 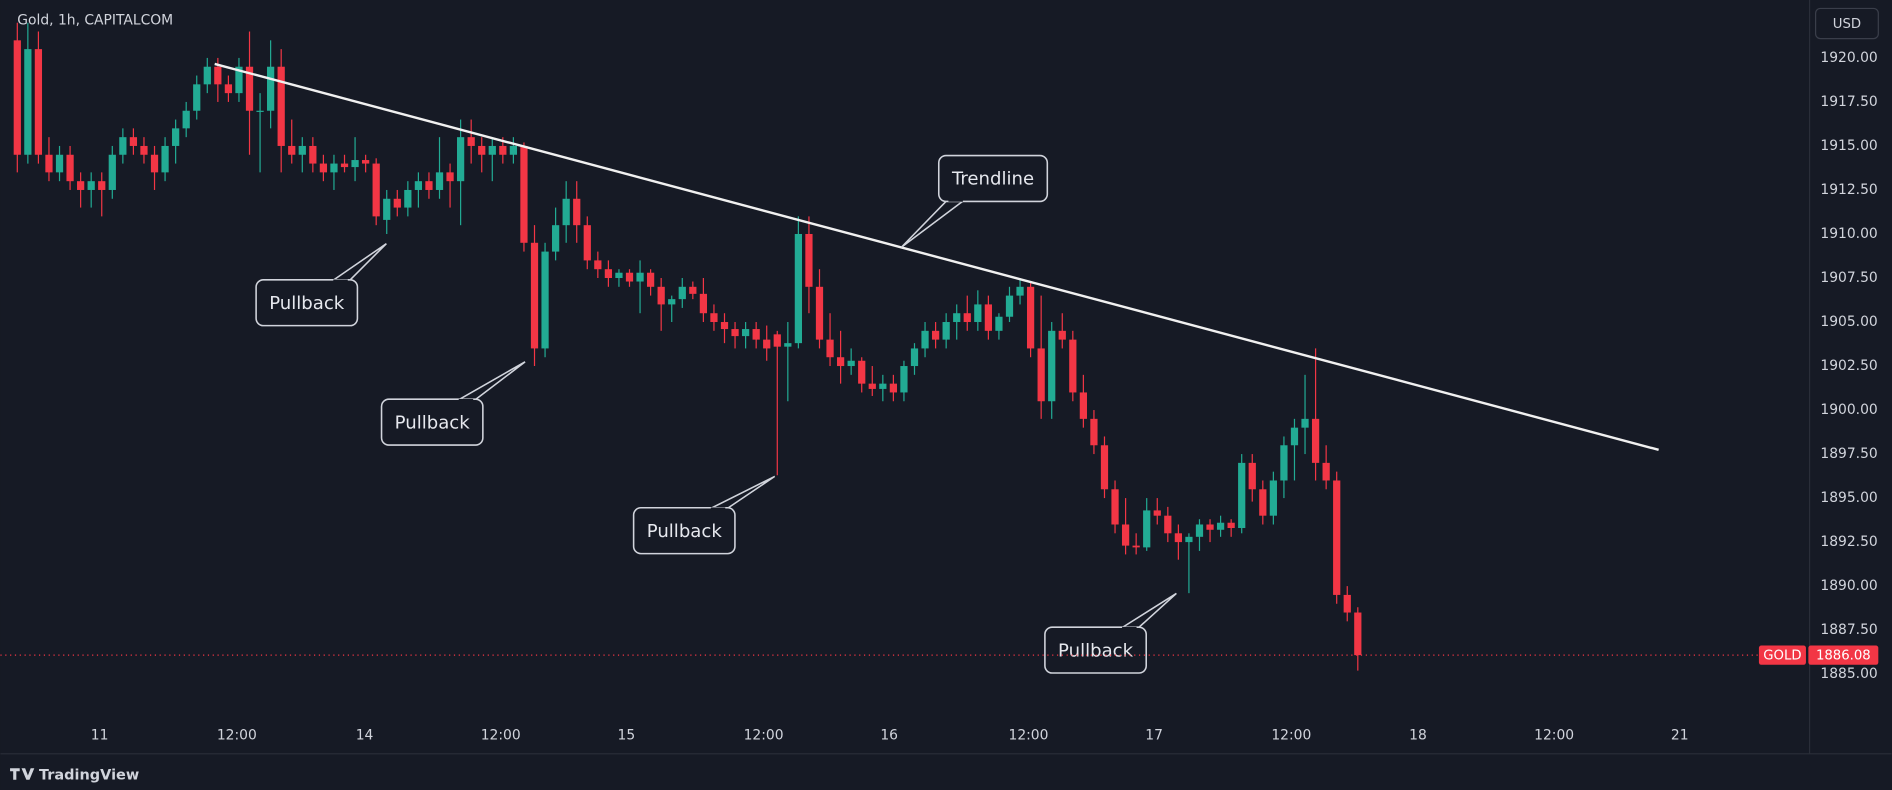 What do you see at coordinates (1848, 366) in the screenshot?
I see `y-tick-label: 1902.50` at bounding box center [1848, 366].